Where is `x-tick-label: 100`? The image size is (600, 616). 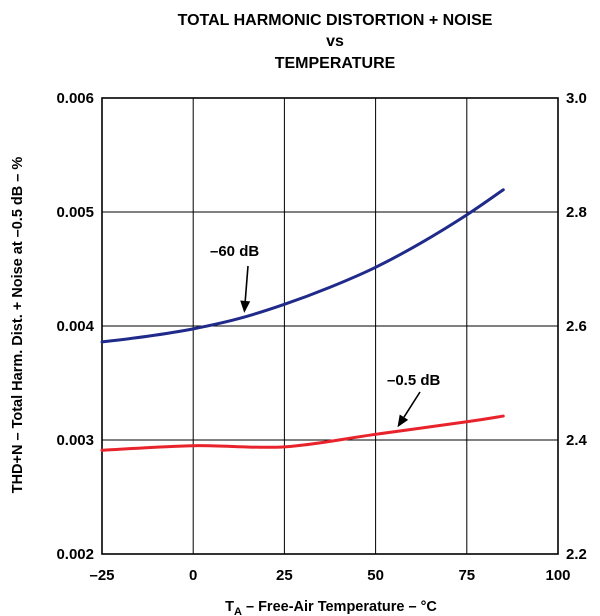
x-tick-label: 100 is located at coordinates (557, 575).